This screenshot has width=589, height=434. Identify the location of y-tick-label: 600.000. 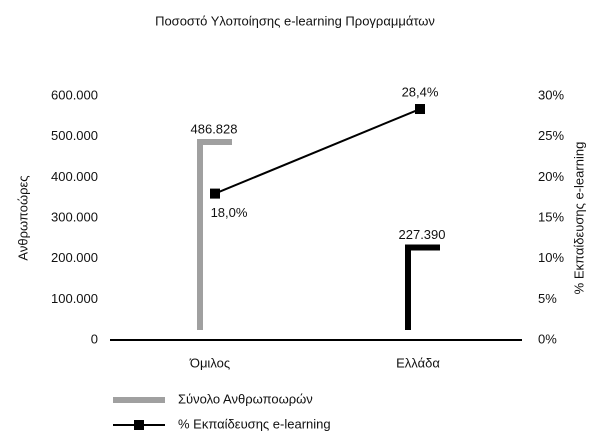
(74, 94).